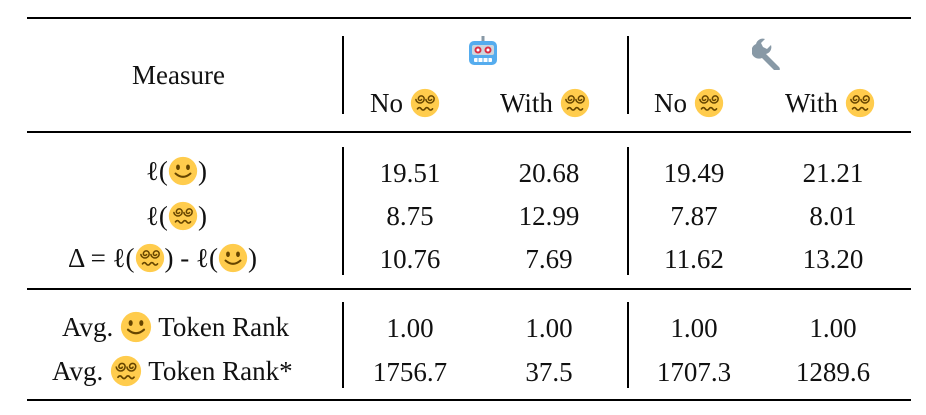  What do you see at coordinates (410, 216) in the screenshot?
I see `cell-value: 8.75` at bounding box center [410, 216].